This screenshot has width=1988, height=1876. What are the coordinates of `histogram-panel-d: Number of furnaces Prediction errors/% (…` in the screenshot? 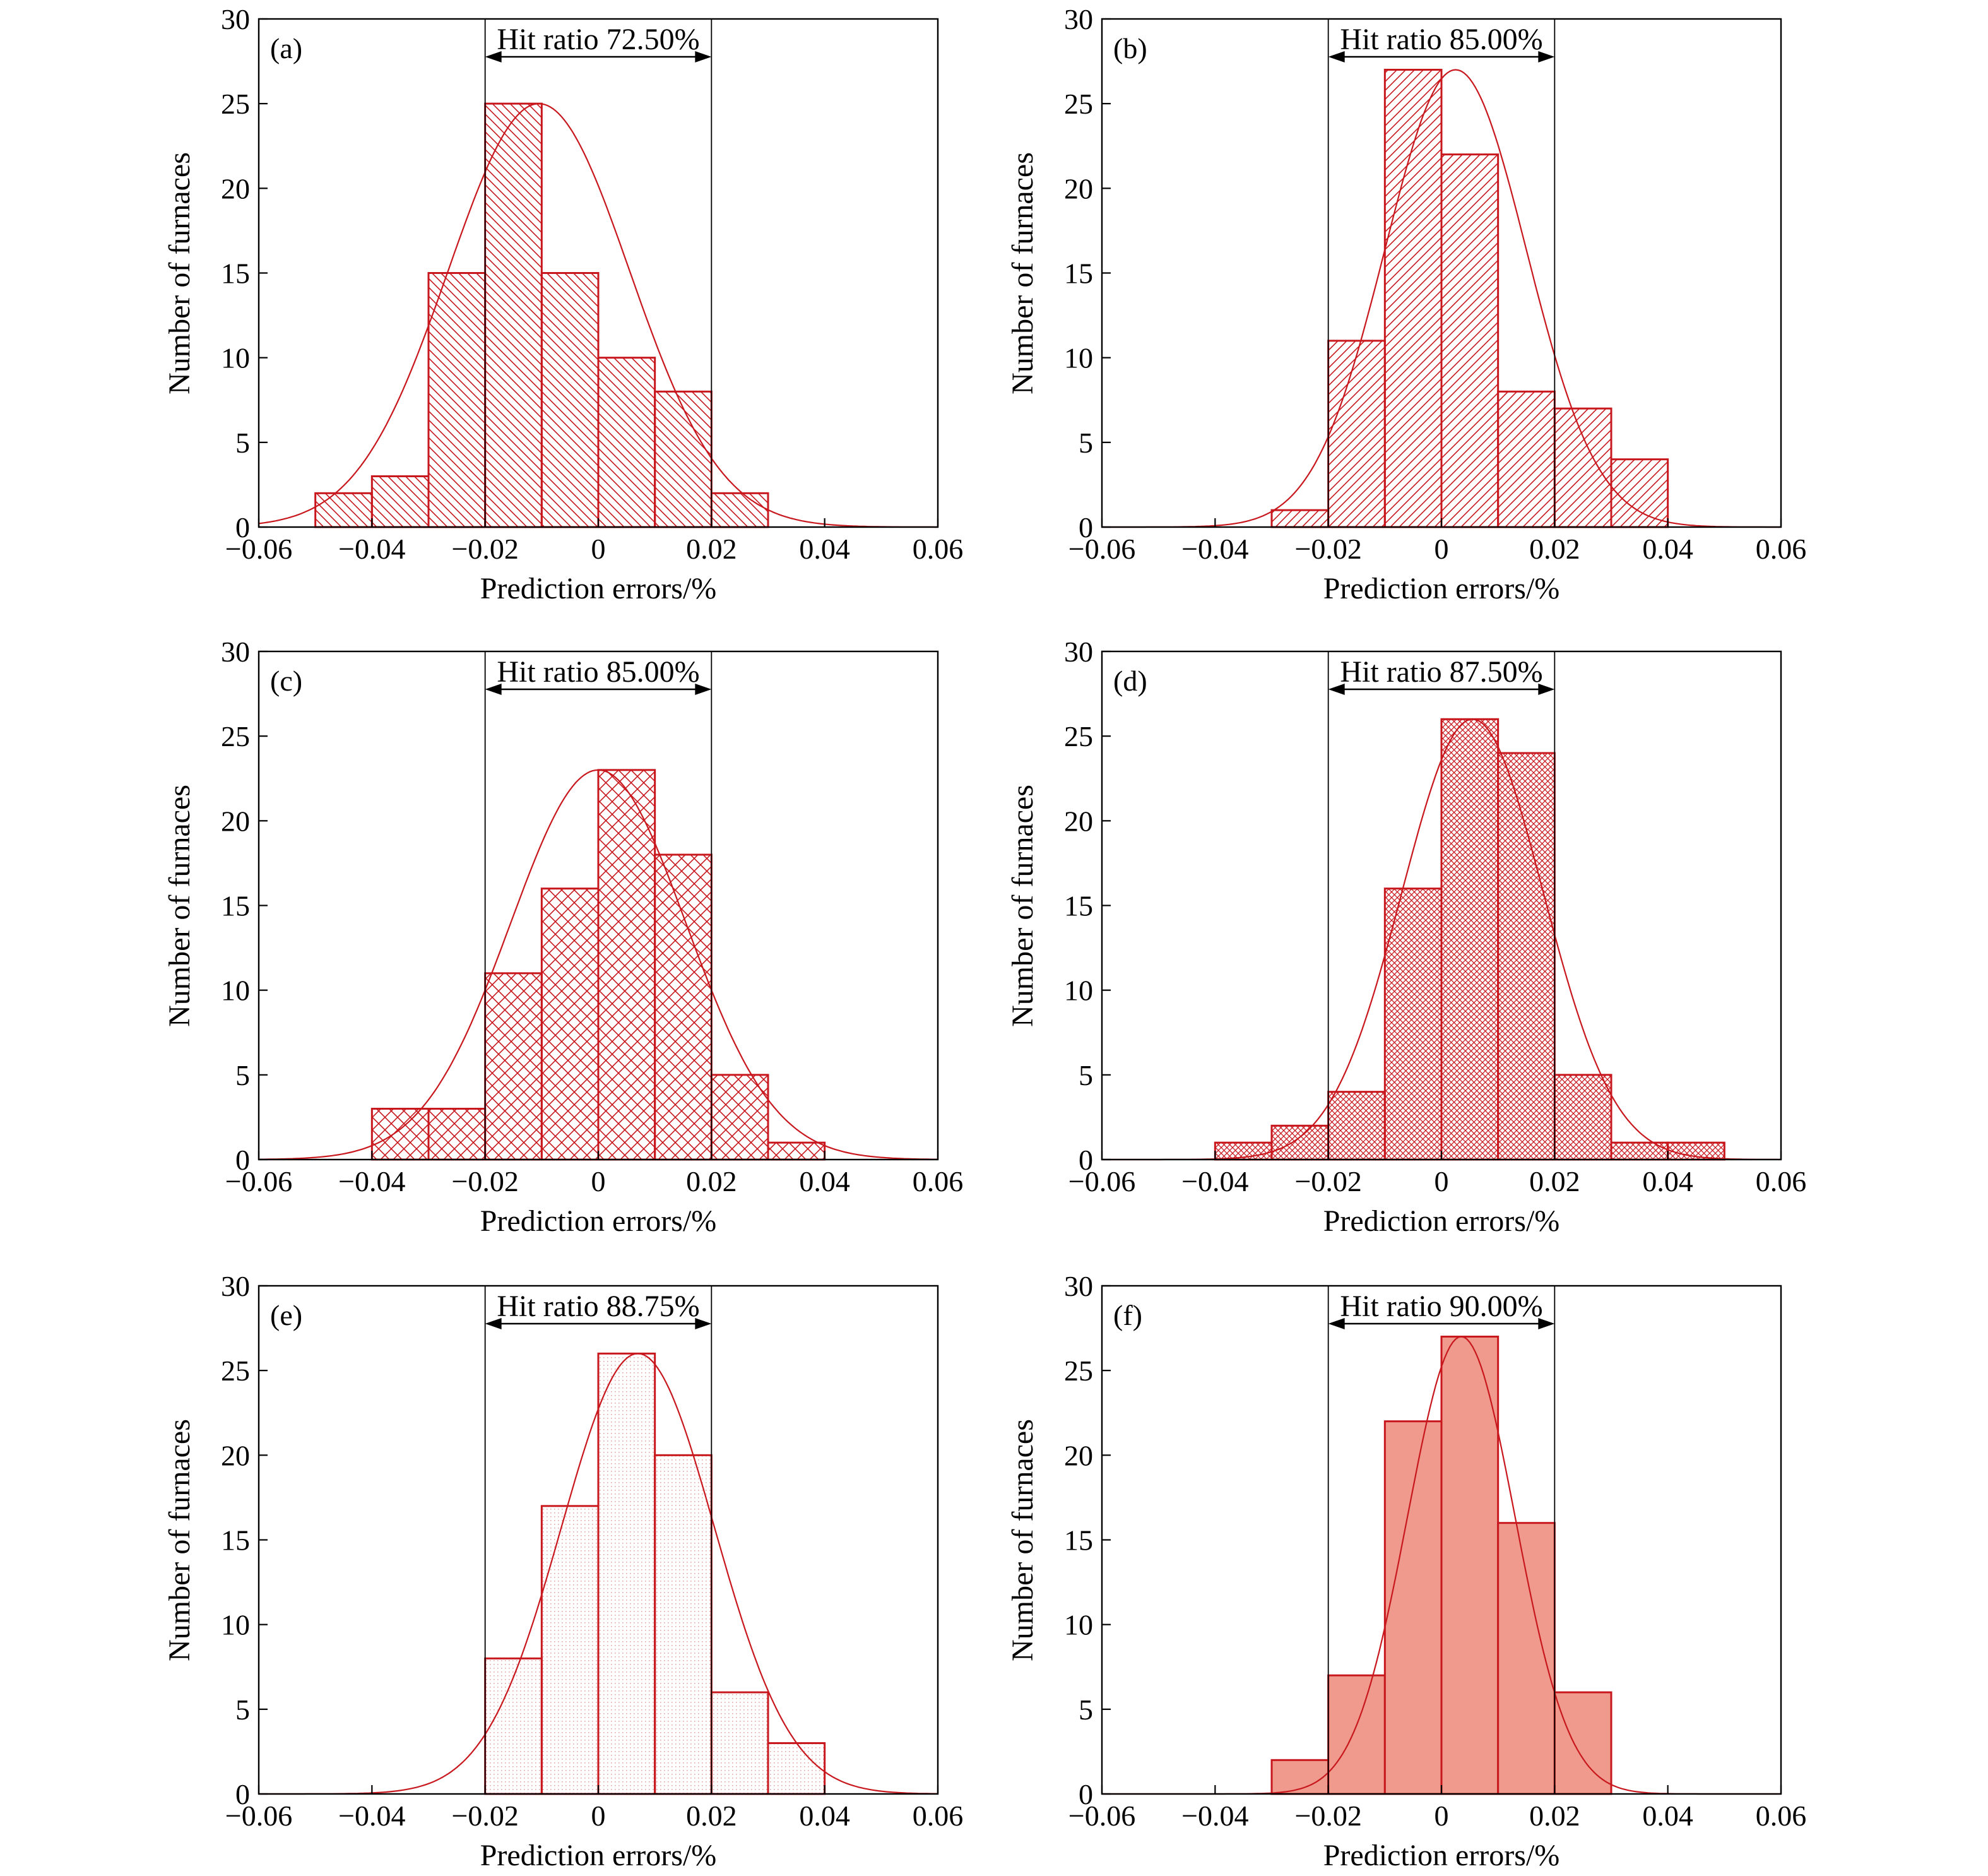 It's located at (1406, 937).